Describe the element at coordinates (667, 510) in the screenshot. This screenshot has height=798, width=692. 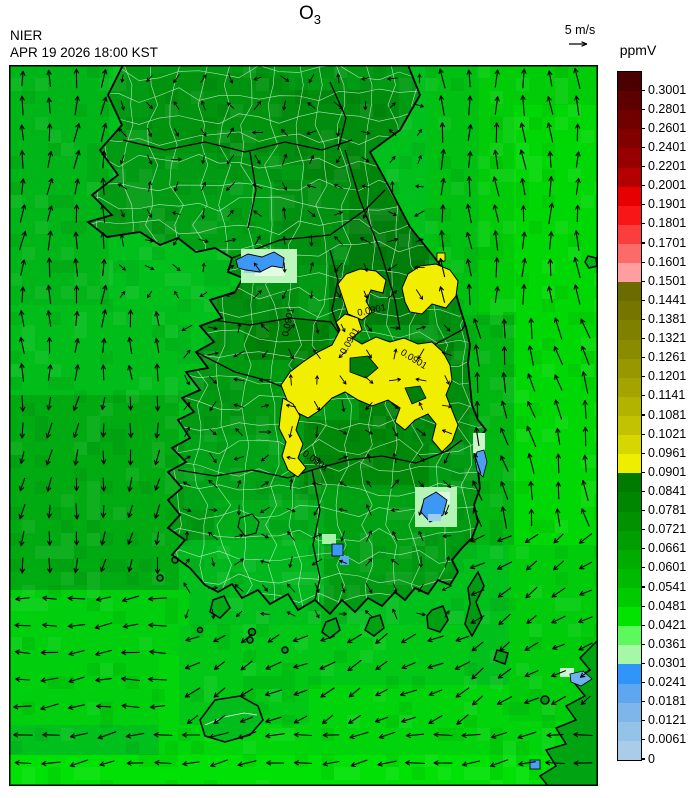
I see `colorbar-tick-label: 0.0781` at that location.